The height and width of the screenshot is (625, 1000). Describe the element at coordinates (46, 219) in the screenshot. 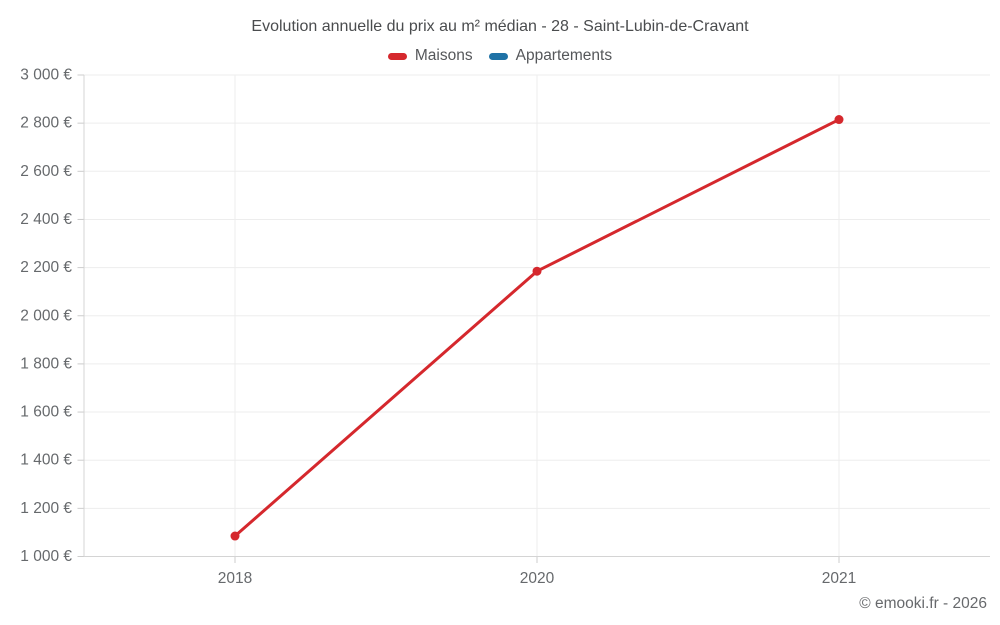

I see `y-axis-tick-label: 2 400 €` at that location.